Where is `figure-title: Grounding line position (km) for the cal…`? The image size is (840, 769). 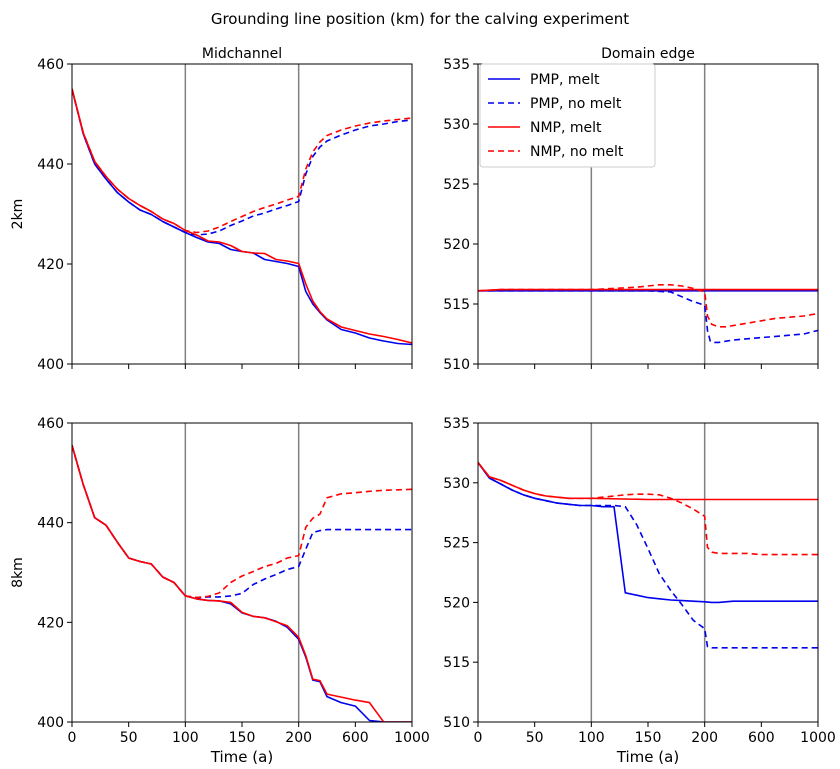
figure-title: Grounding line position (km) for the cal… is located at coordinates (420, 19).